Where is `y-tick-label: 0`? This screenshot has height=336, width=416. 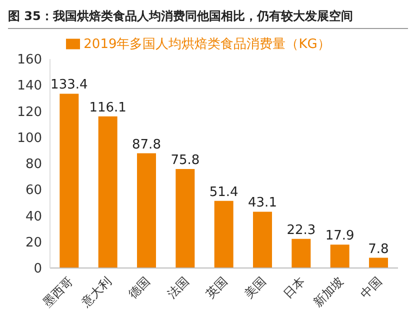
y-tick-label: 0 is located at coordinates (38, 269).